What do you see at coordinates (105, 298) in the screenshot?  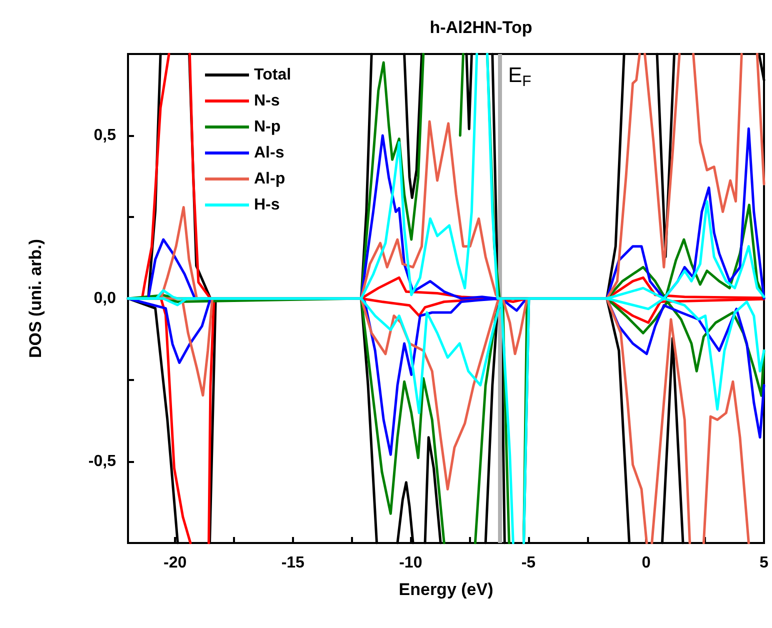 I see `y-tick-label: 0,0` at bounding box center [105, 298].